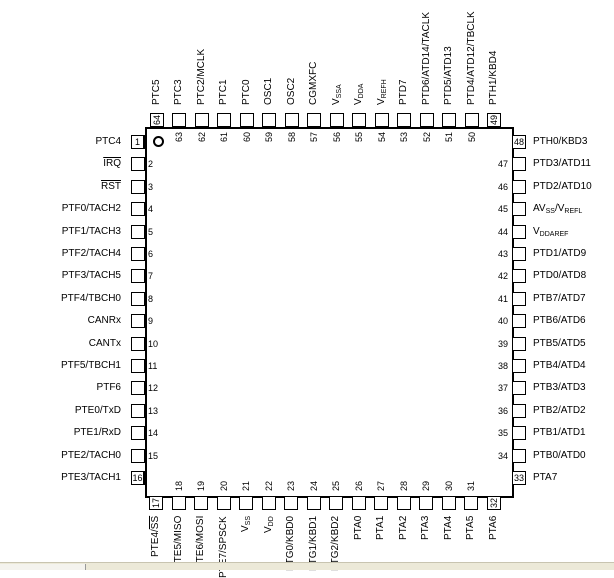 The width and height of the screenshot is (614, 578). Describe the element at coordinates (502, 433) in the screenshot. I see `pin-number: 35` at that location.